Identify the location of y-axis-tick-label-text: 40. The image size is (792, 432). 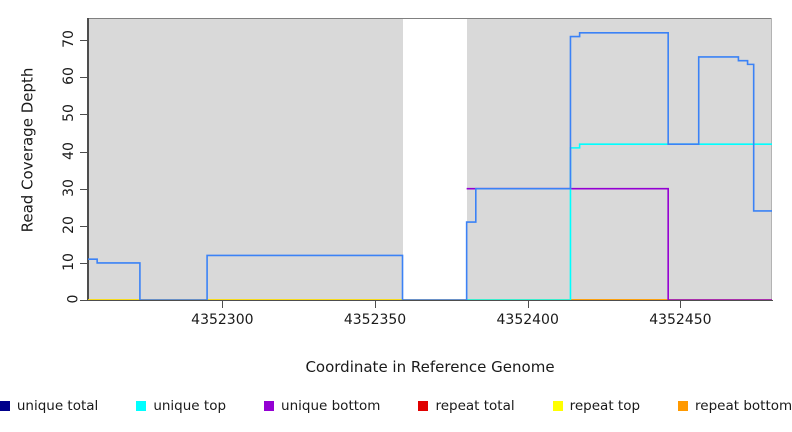
(69, 150).